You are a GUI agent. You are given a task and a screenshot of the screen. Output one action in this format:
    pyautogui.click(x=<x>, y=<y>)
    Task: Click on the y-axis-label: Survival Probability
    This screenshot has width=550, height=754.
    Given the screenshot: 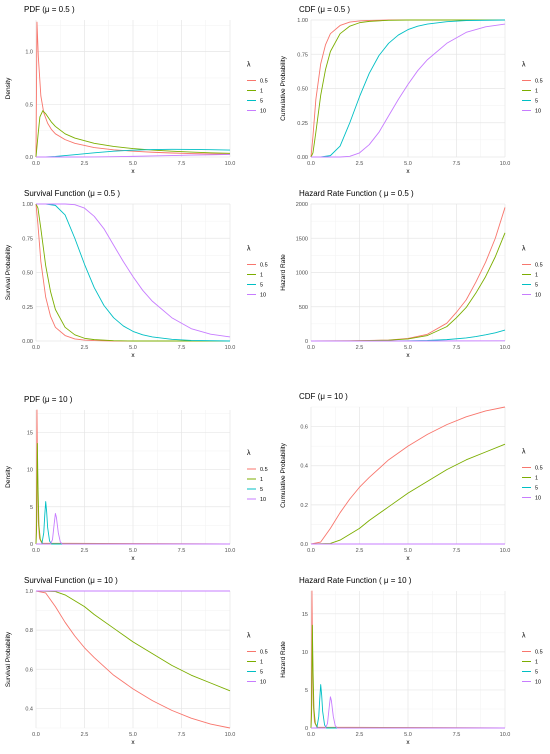 What is the action you would take?
    pyautogui.click(x=8, y=272)
    